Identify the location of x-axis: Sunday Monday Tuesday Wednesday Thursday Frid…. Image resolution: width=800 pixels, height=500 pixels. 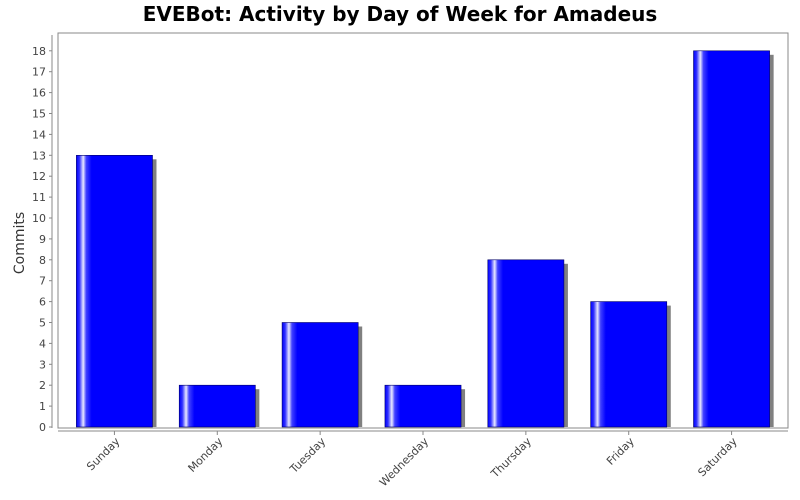
(423, 460).